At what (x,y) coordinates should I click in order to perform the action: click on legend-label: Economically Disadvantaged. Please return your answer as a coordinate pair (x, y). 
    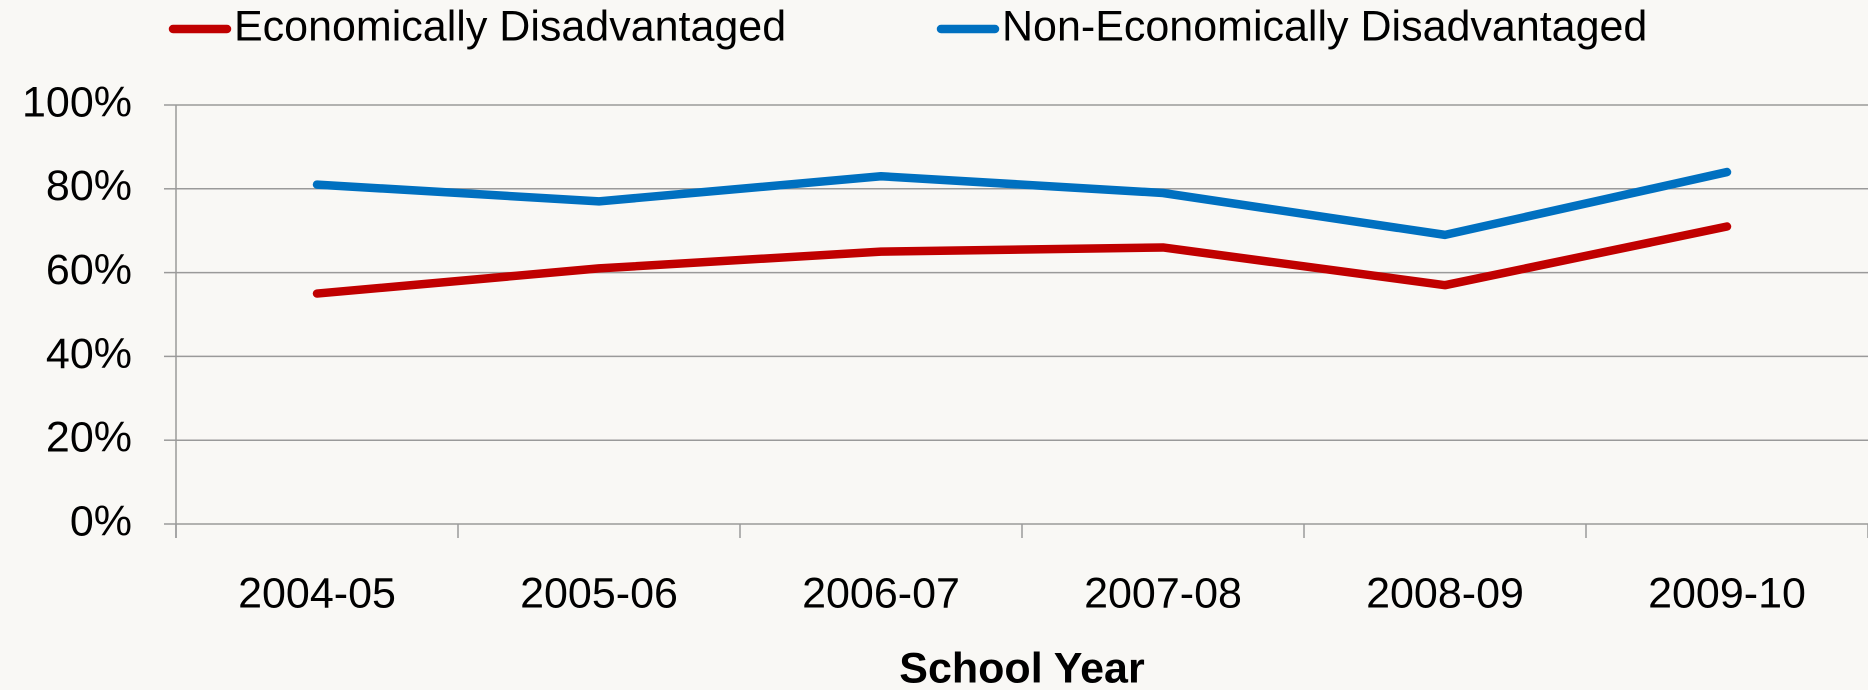
    Looking at the image, I should click on (510, 26).